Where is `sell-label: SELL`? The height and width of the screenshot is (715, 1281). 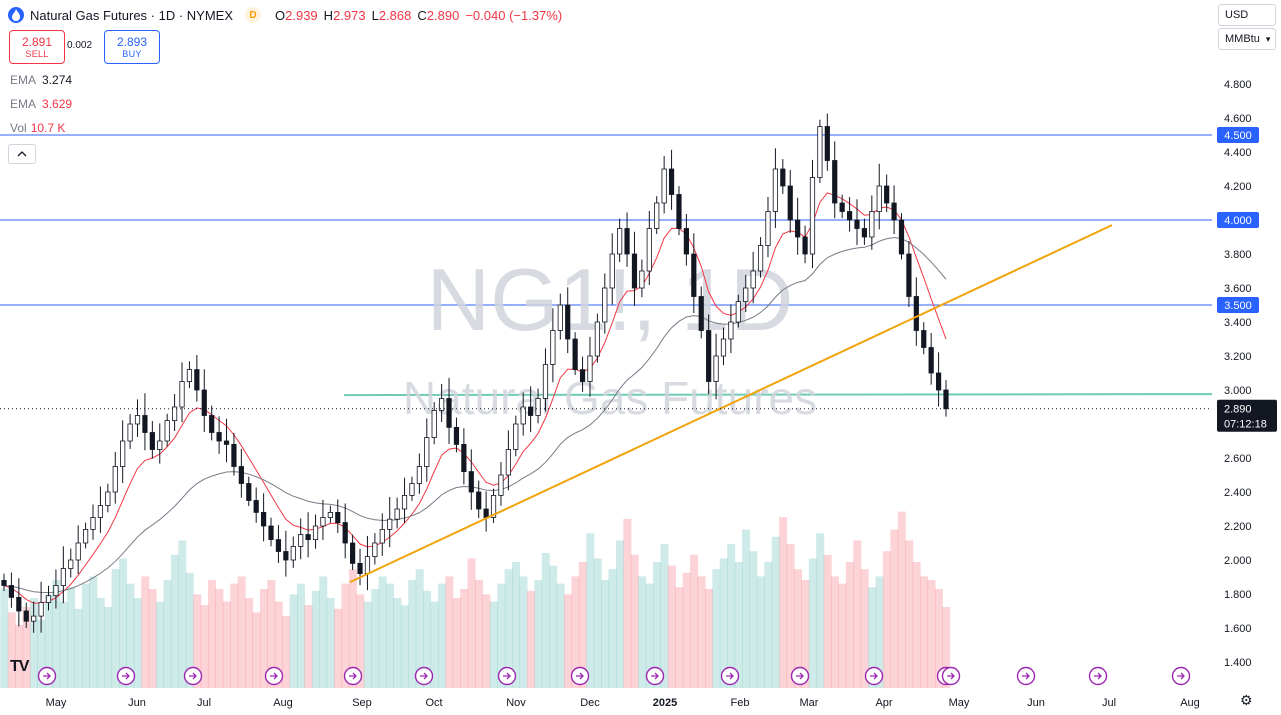 sell-label: SELL is located at coordinates (37, 54).